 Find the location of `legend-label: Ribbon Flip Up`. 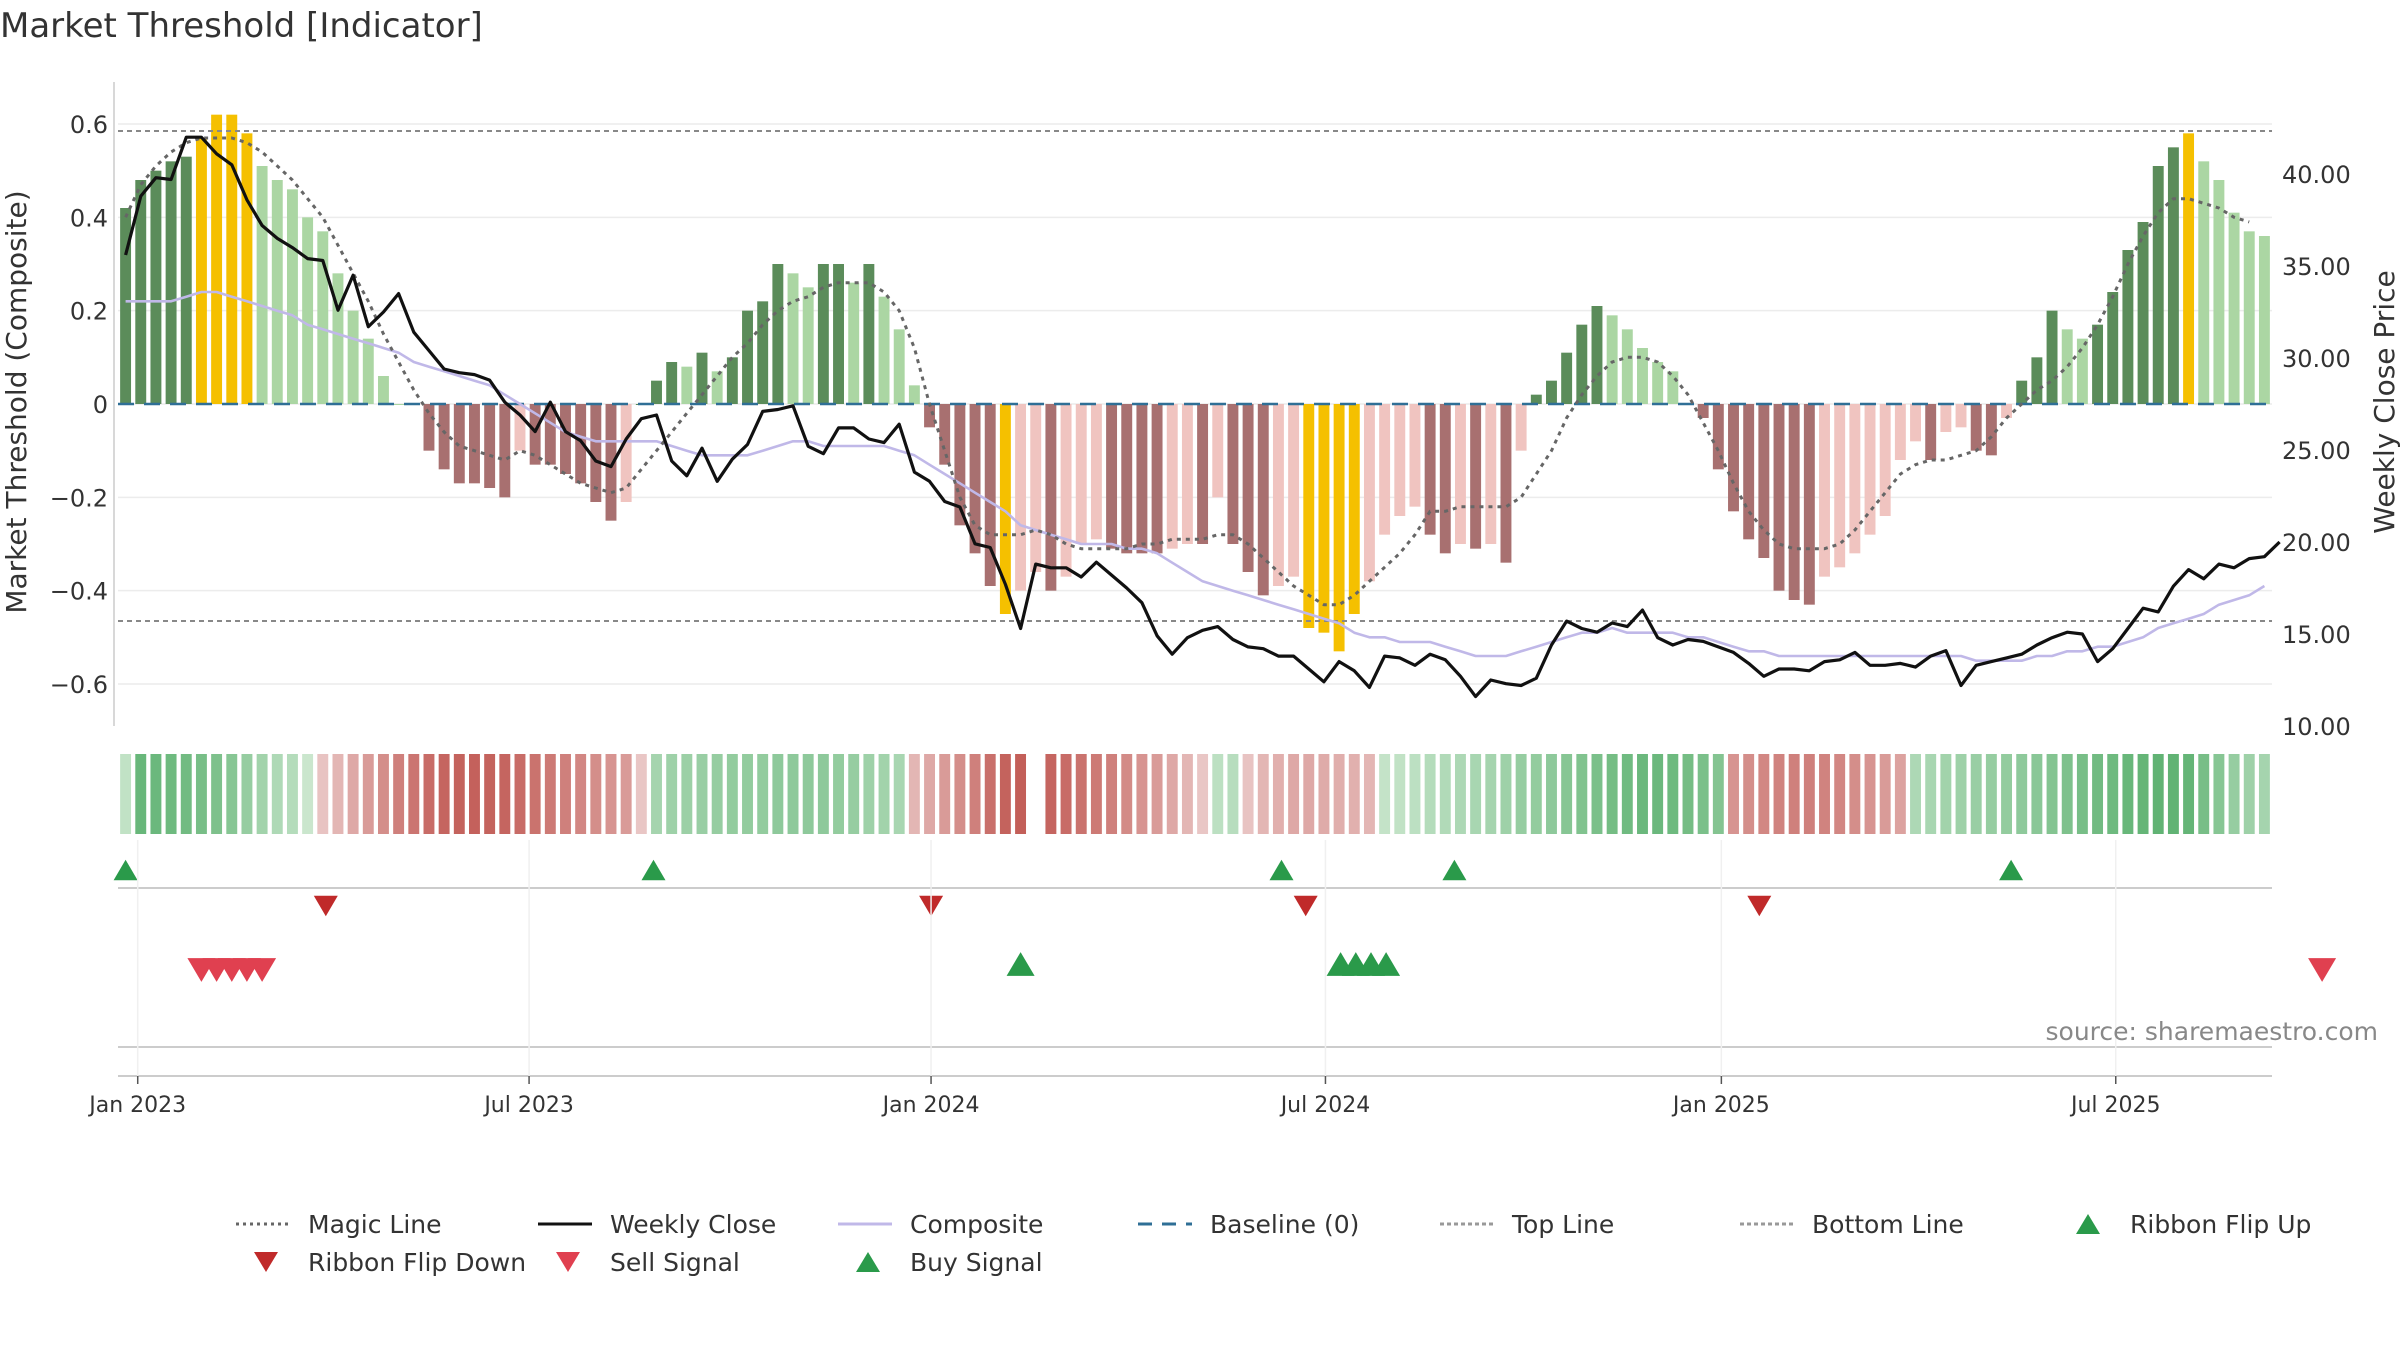

legend-label: Ribbon Flip Up is located at coordinates (2220, 1224).